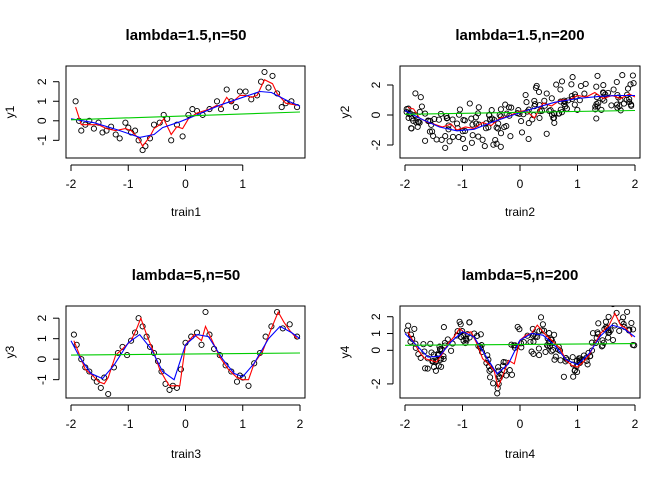 Image resolution: width=672 pixels, height=480 pixels. Describe the element at coordinates (10, 351) in the screenshot. I see `y-axis-label: y3` at that location.